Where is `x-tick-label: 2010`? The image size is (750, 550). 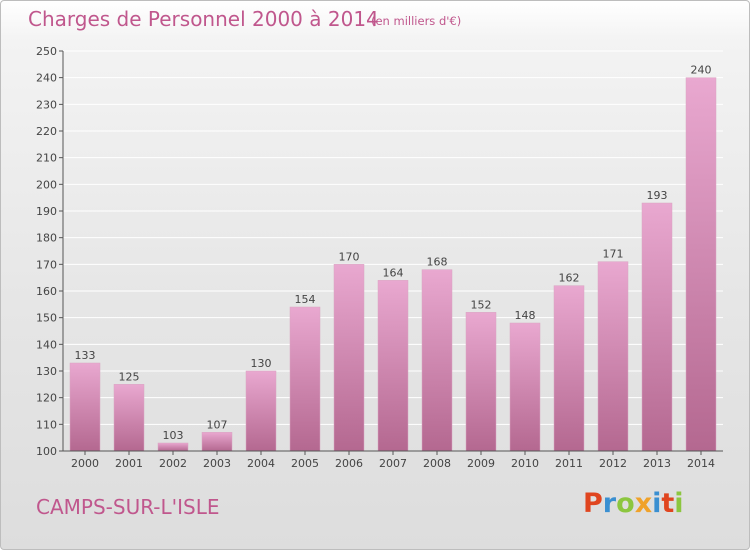
x-tick-label: 2010 is located at coordinates (525, 463).